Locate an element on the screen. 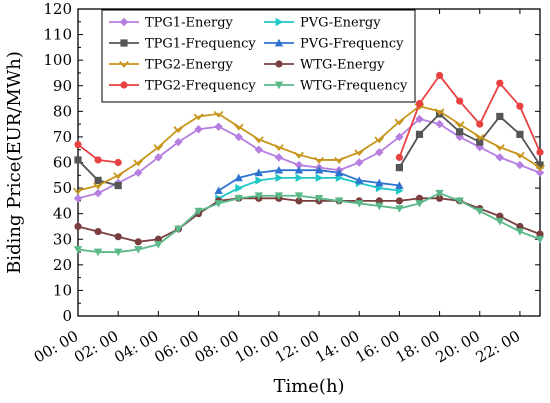 The height and width of the screenshot is (403, 550). y-tick-label: 60 is located at coordinates (62, 163).